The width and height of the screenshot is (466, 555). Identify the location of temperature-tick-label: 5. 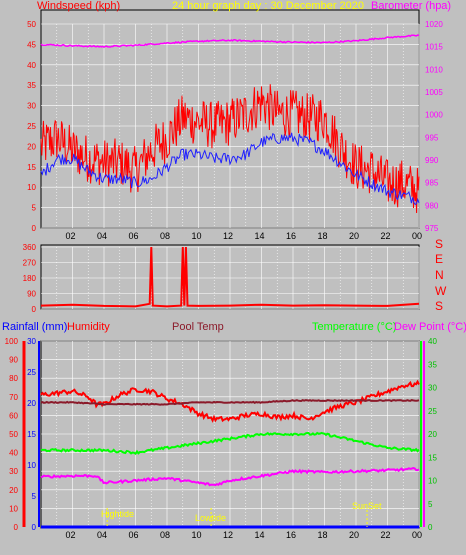
(430, 504).